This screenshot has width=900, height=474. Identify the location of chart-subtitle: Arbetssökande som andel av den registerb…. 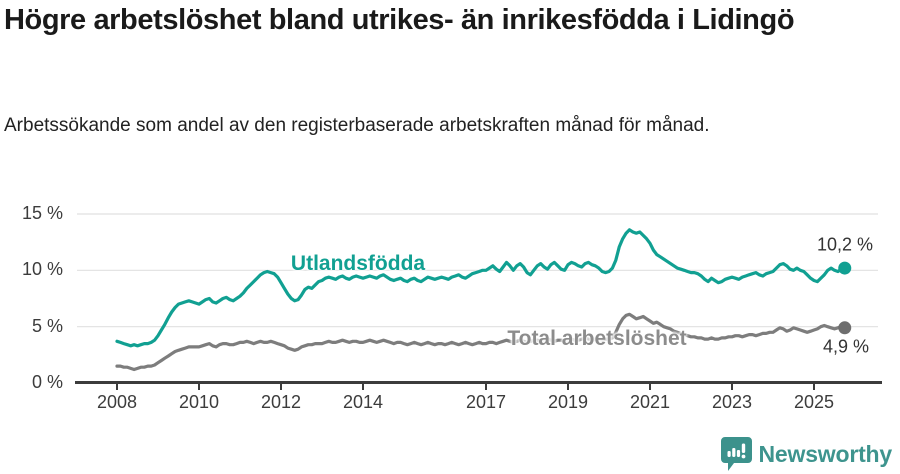
(357, 125).